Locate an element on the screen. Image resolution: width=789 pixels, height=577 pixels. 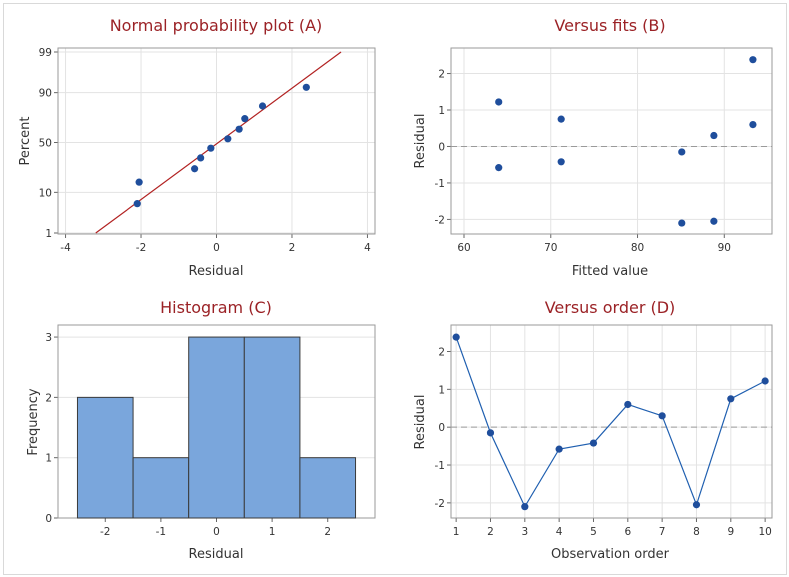
x-tick-label: 7 is located at coordinates (662, 532).